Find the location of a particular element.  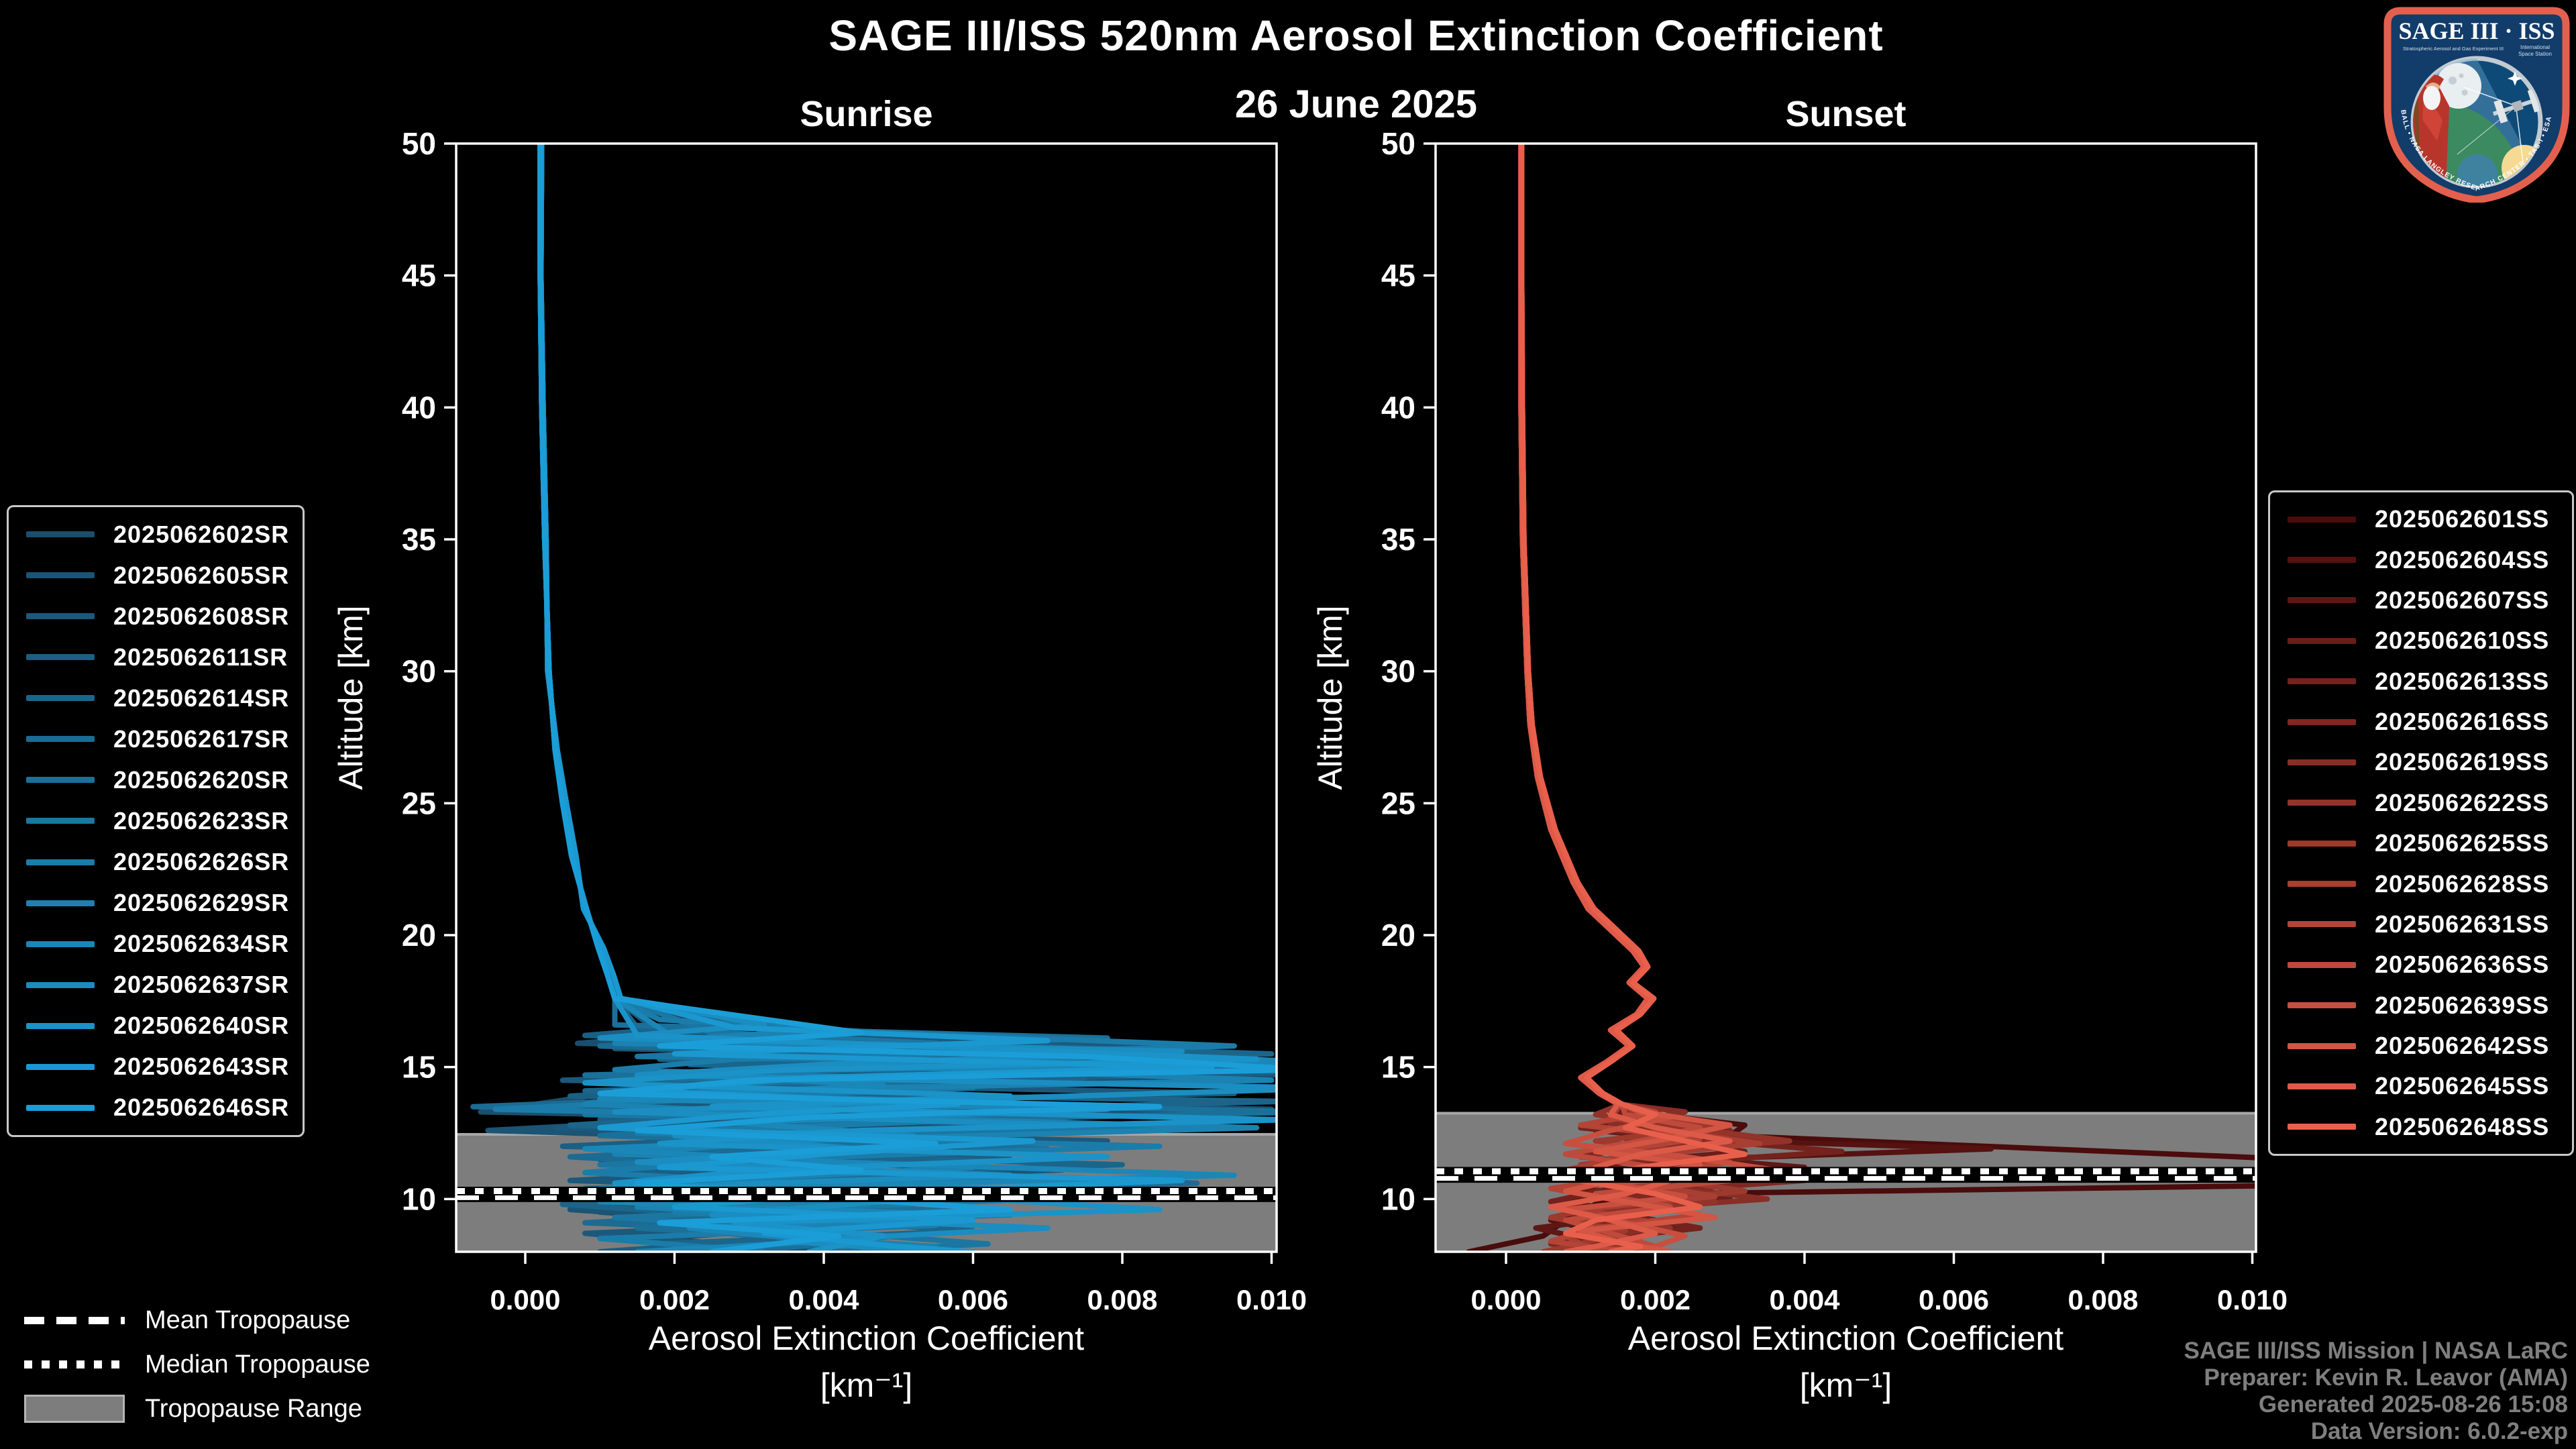

legend-event-label: 2025062610SS is located at coordinates (2462, 641).